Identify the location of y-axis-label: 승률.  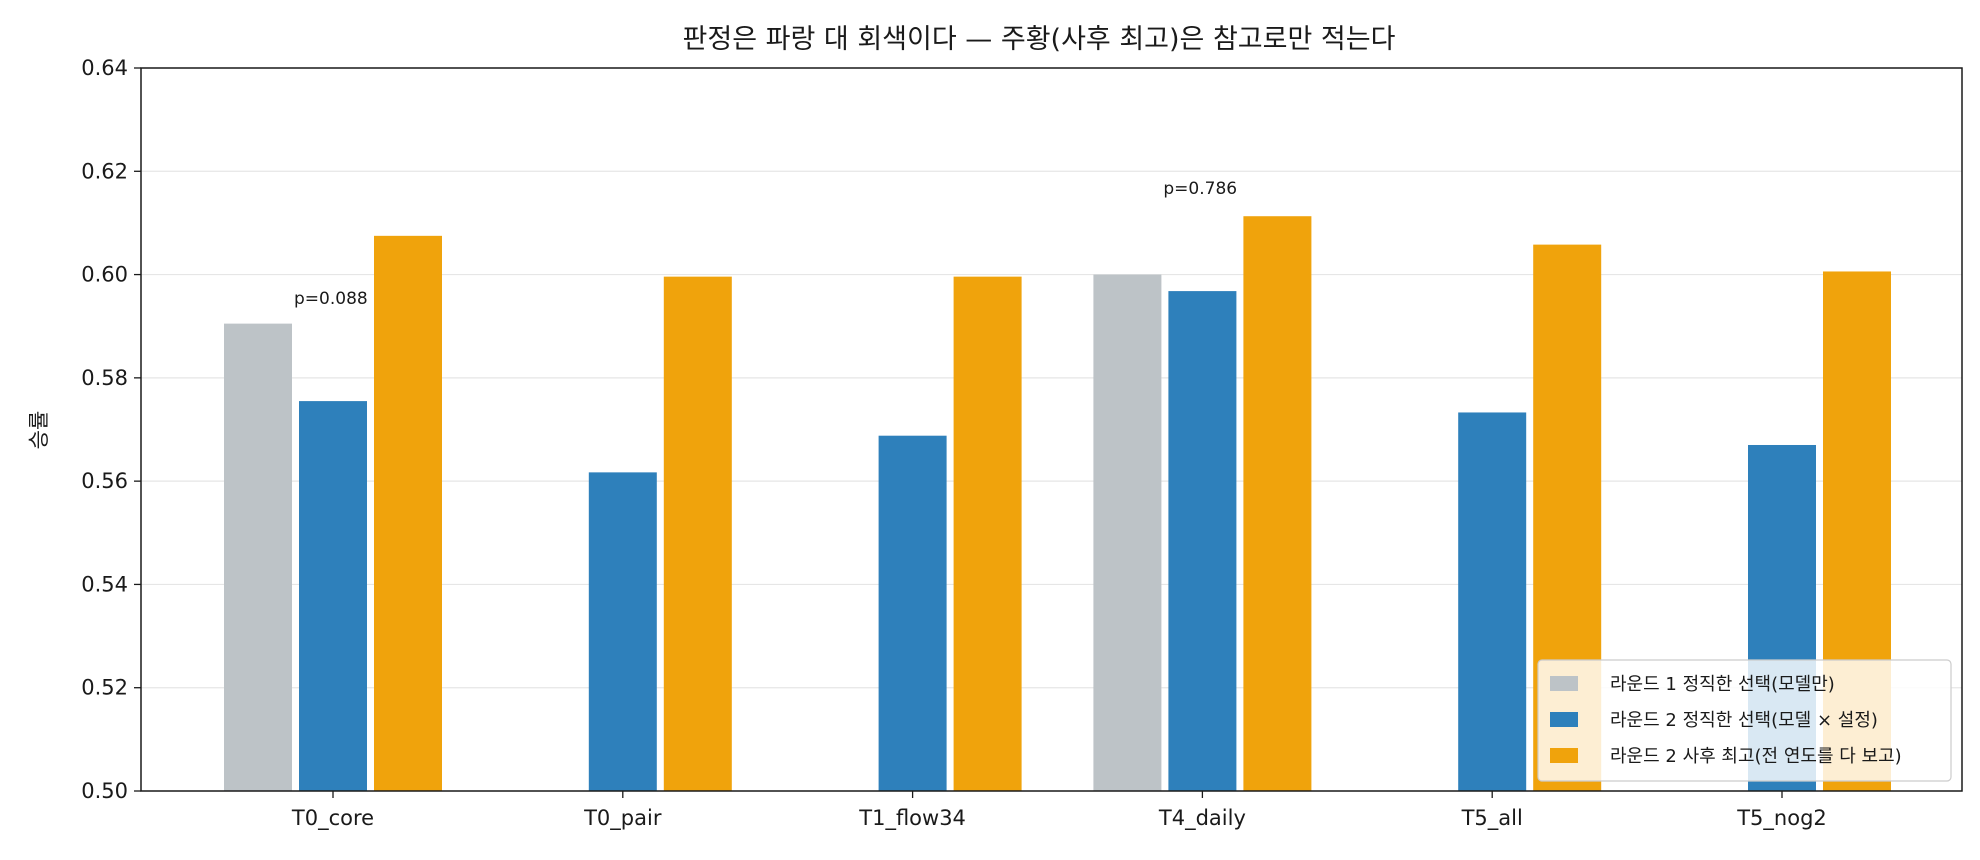
(39, 430).